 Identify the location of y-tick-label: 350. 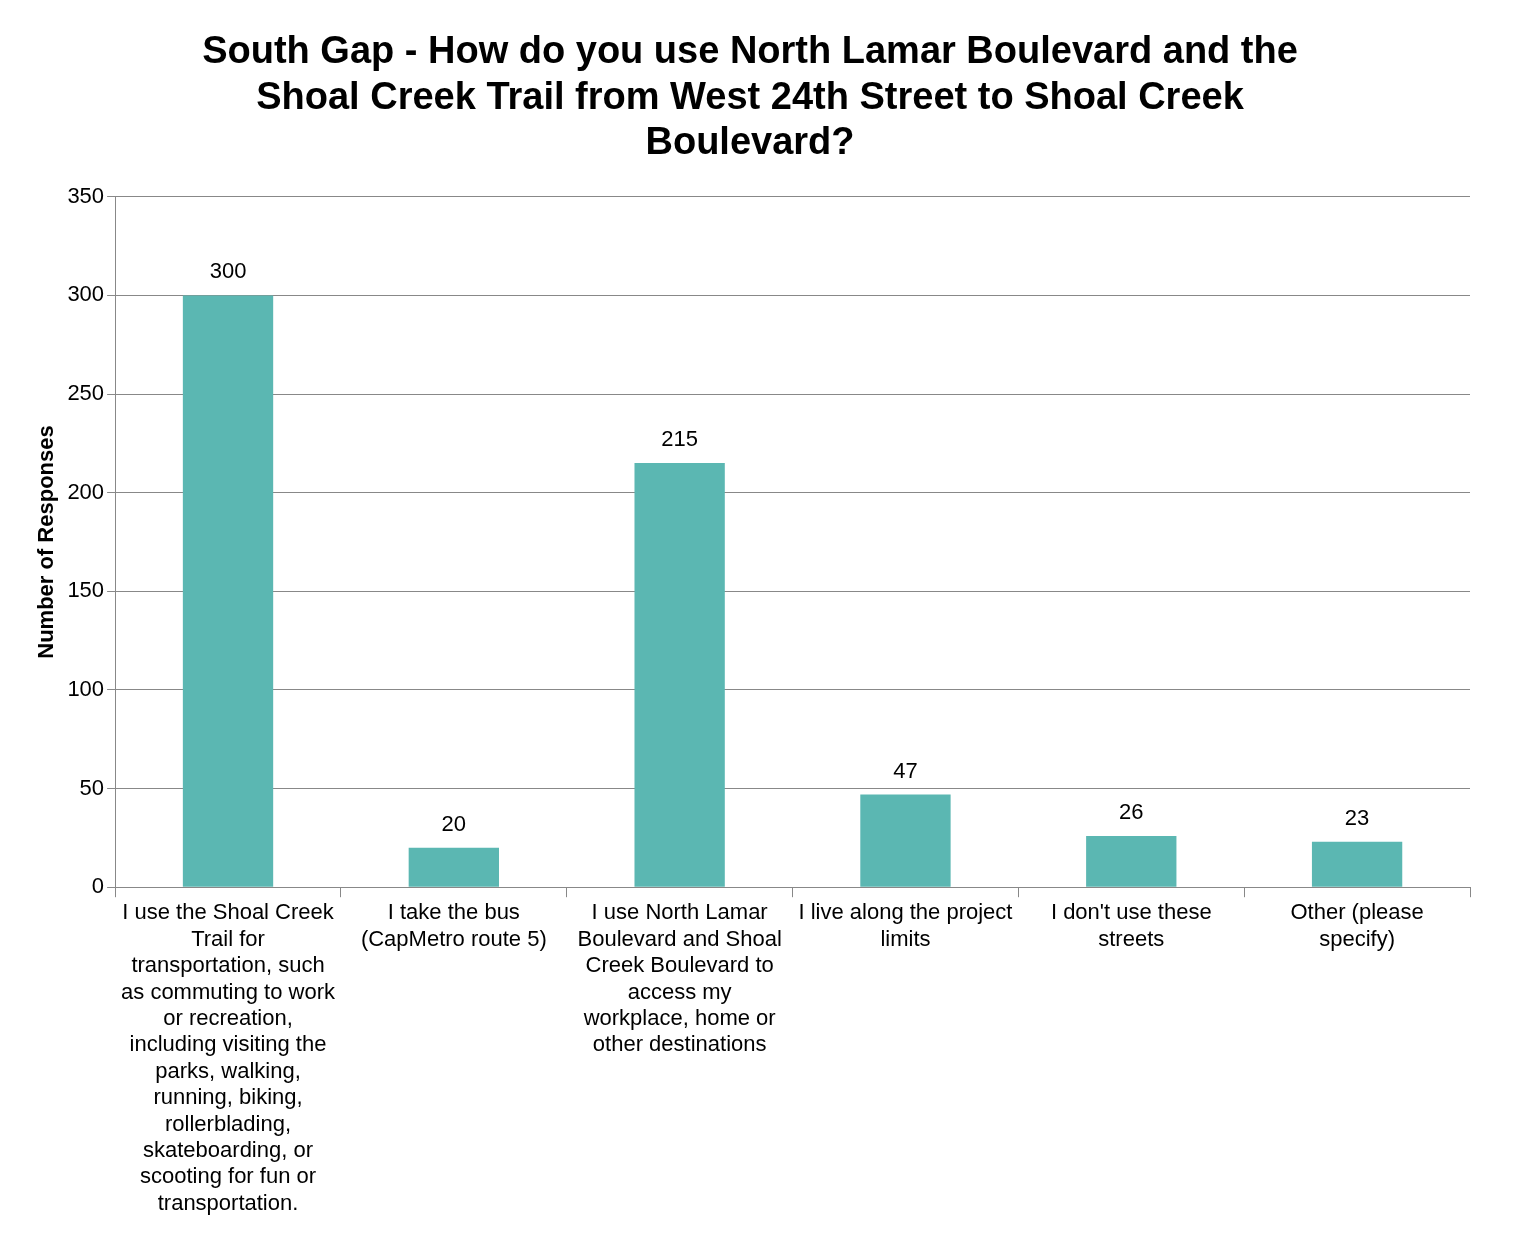
(86, 195).